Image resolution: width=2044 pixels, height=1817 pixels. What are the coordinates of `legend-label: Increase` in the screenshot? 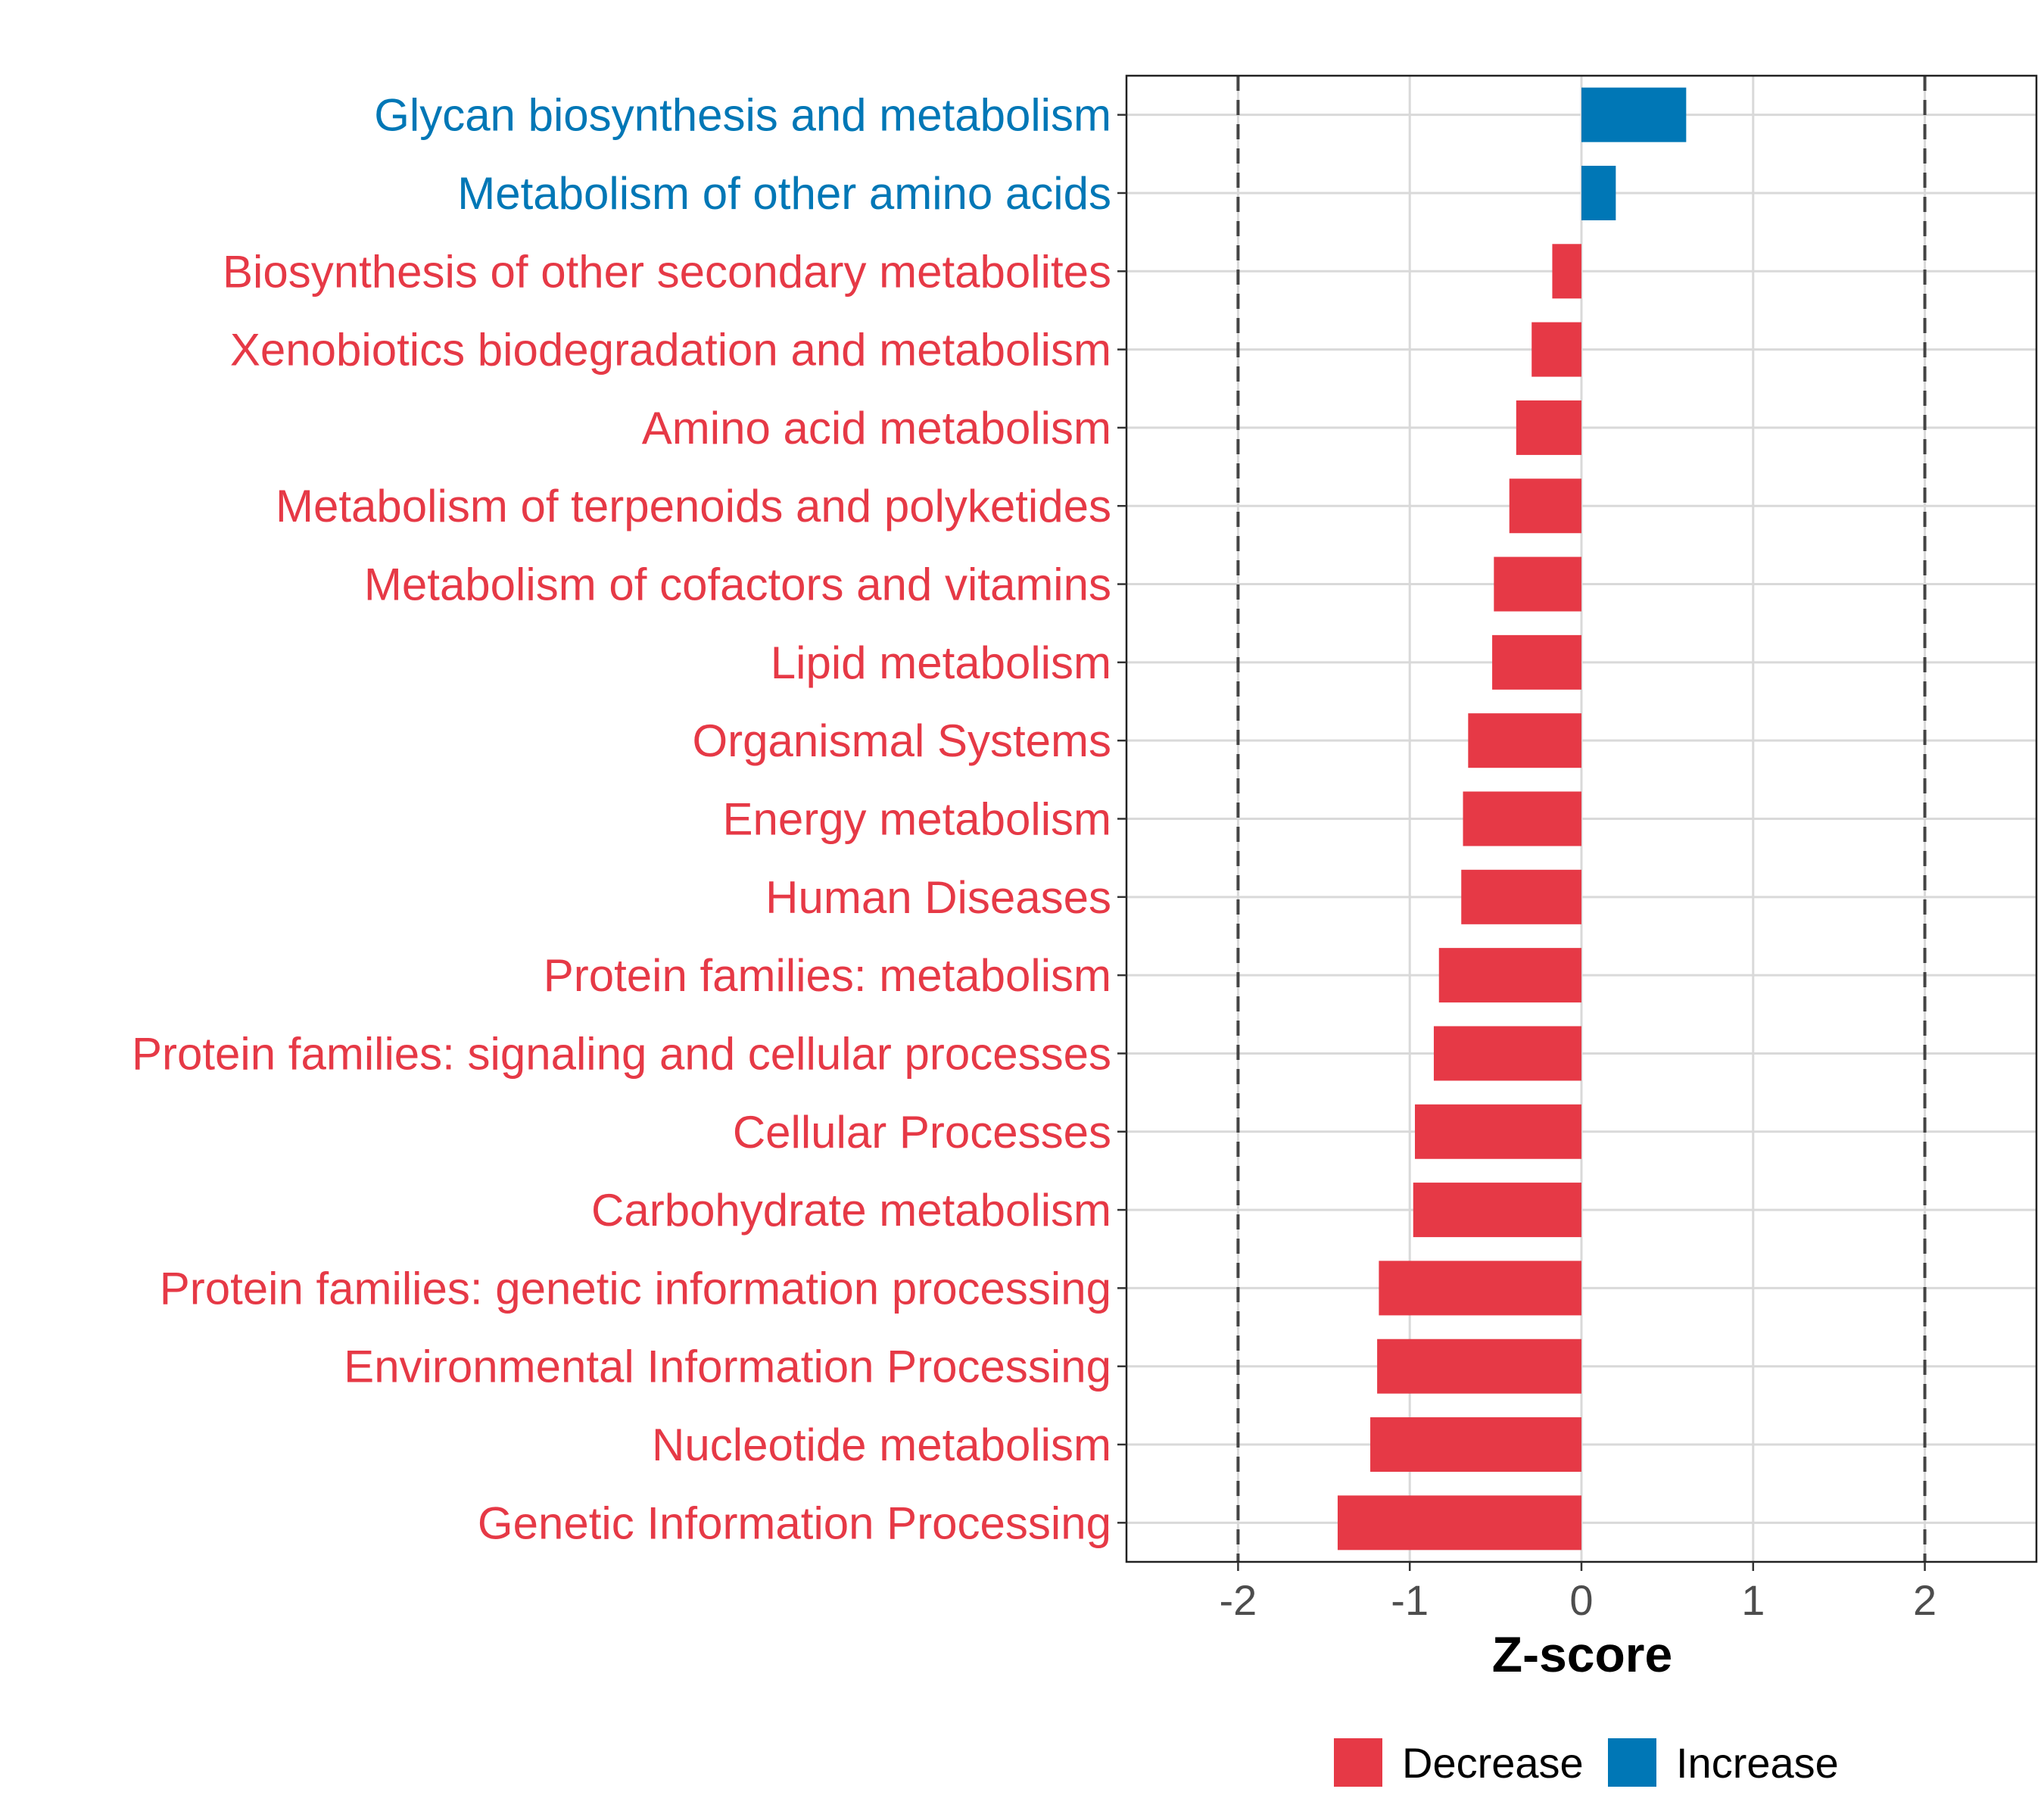 It's located at (1758, 1763).